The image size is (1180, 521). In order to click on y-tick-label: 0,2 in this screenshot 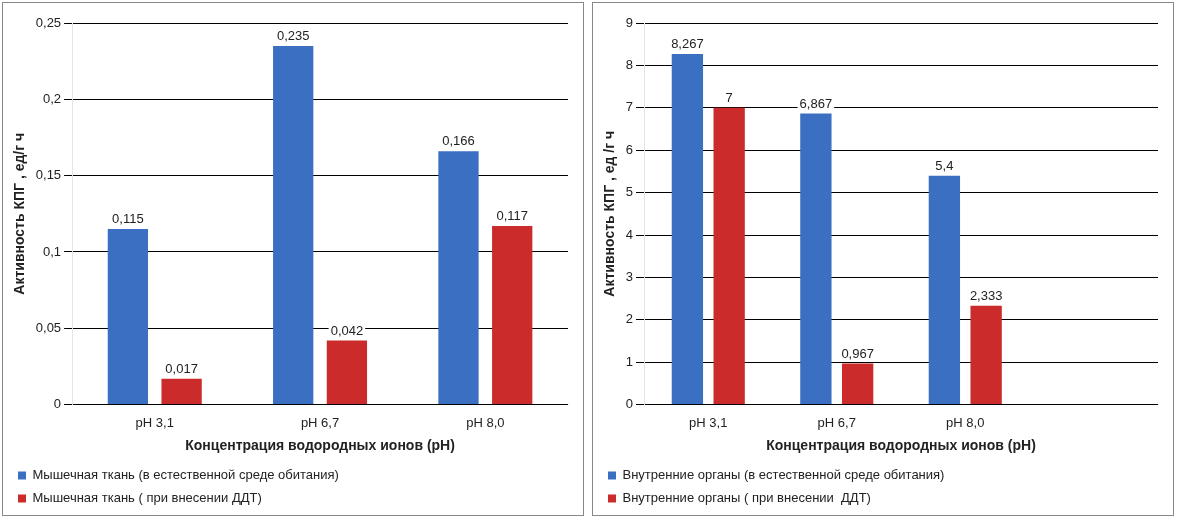, I will do `click(52, 98)`.